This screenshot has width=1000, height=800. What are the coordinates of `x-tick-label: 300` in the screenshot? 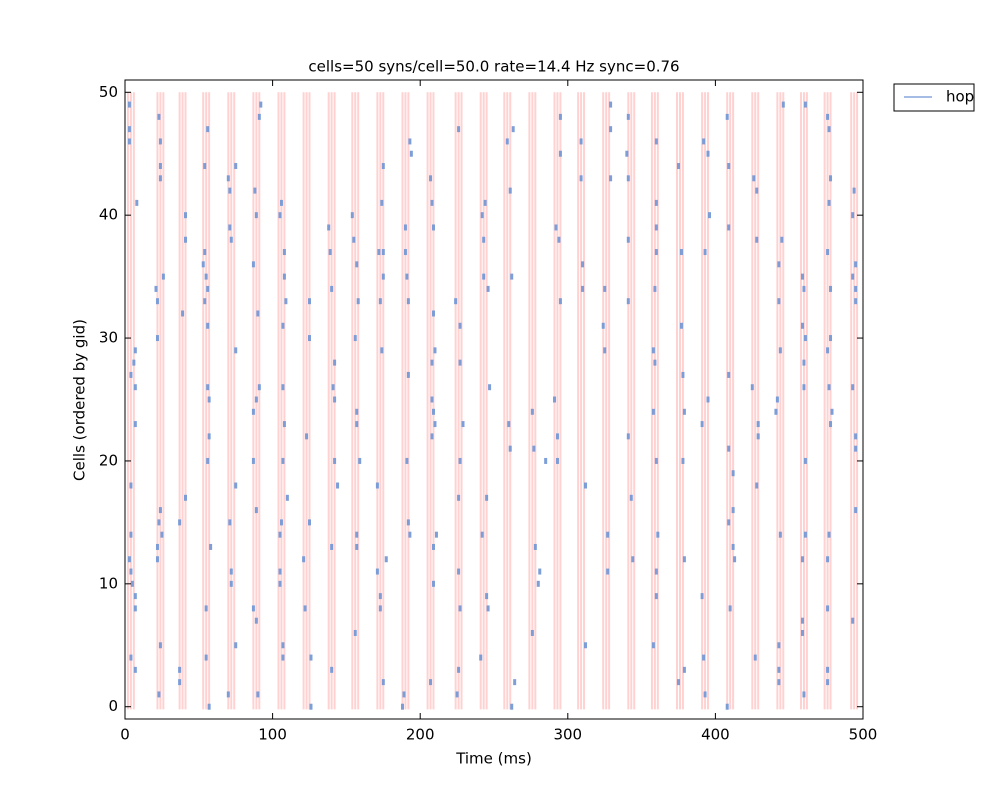 It's located at (567, 735).